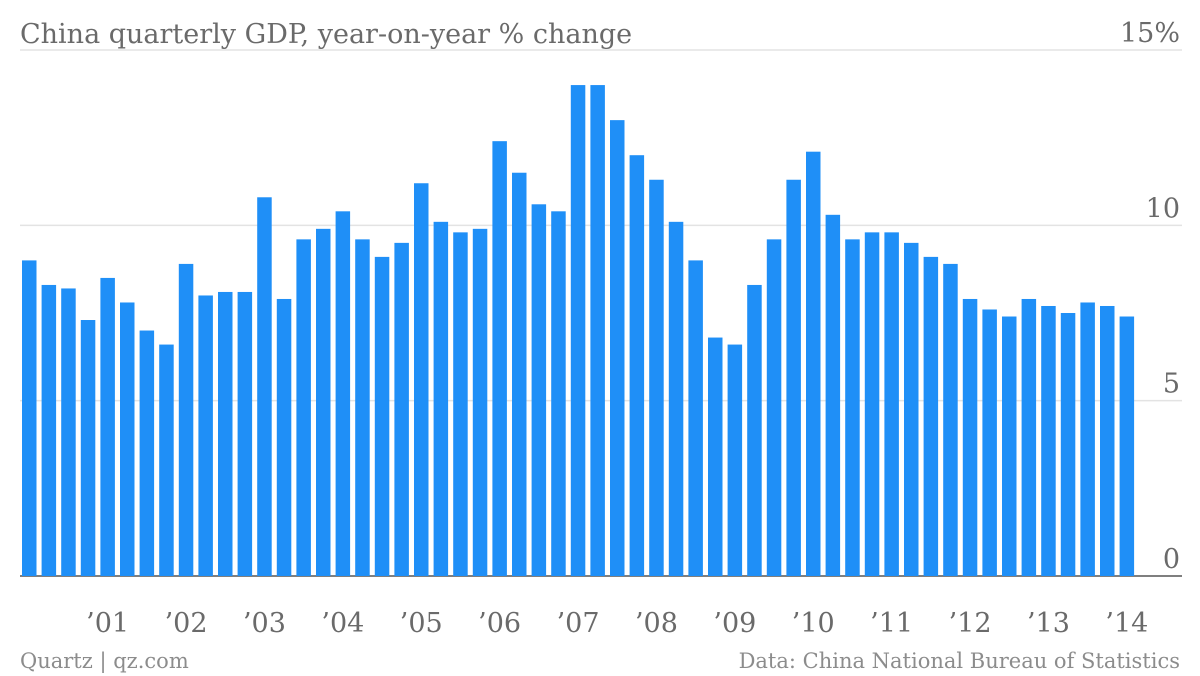  I want to click on bar-2000Q4, so click(68, 432).